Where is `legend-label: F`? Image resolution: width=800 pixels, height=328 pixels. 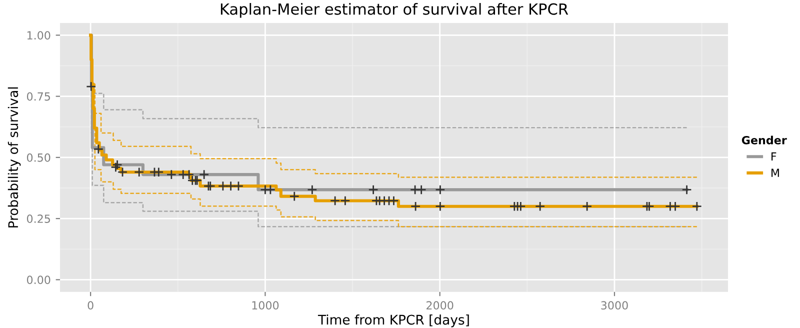
legend-label: F is located at coordinates (774, 156).